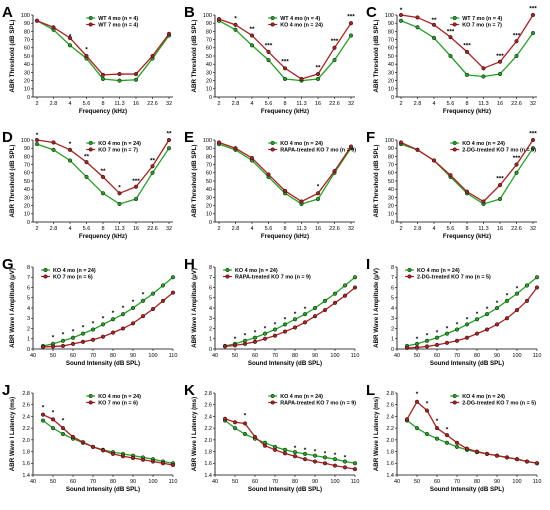 The image size is (550, 510). What do you see at coordinates (318, 404) in the screenshot?
I see `legend-entry: RAPA-treated KO 7 mo (n = 9)` at bounding box center [318, 404].